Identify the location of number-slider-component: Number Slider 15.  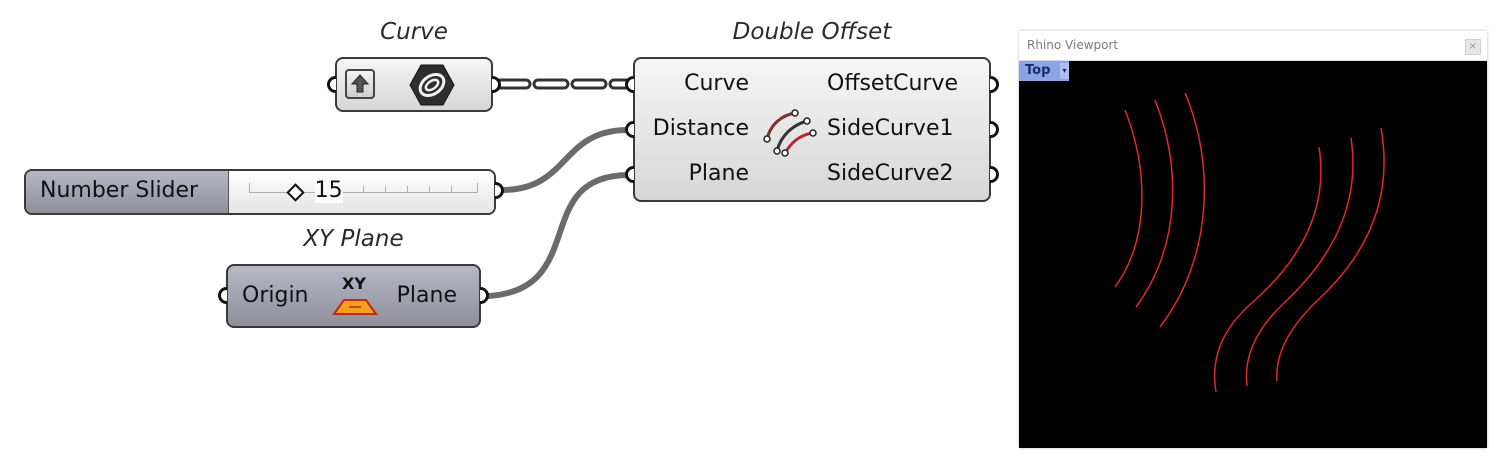
(260, 192).